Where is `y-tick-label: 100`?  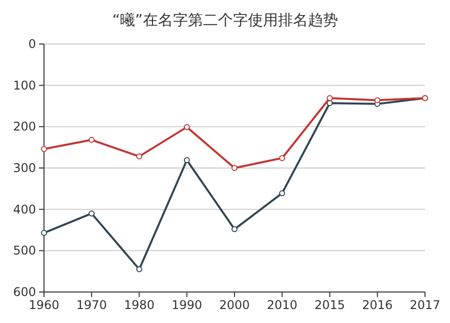
y-tick-label: 100 is located at coordinates (24, 85).